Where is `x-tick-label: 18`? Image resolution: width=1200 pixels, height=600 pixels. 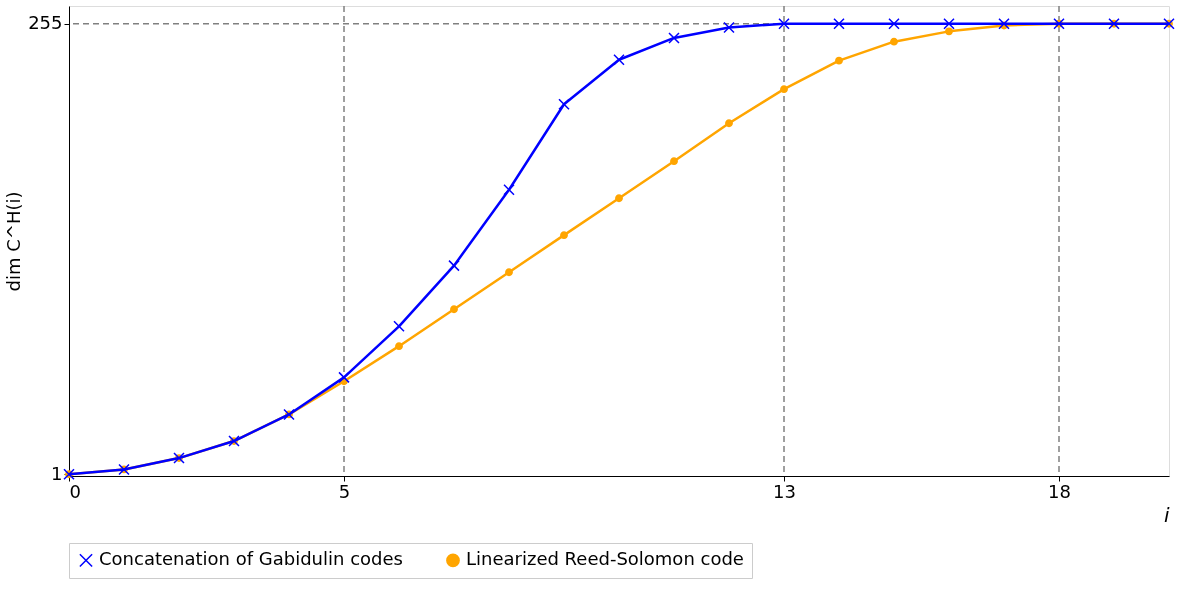
x-tick-label: 18 is located at coordinates (1059, 491).